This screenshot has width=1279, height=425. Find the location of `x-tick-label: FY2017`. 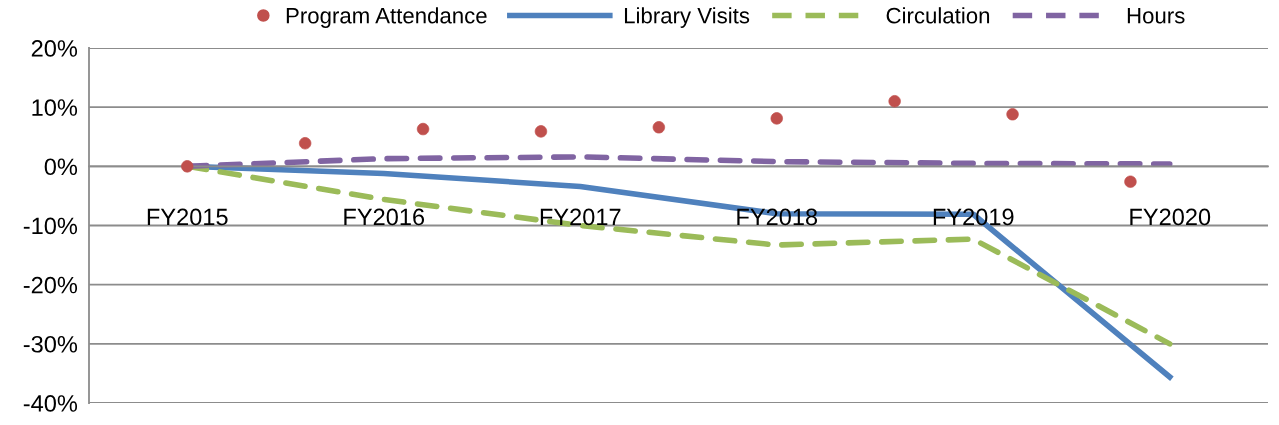

x-tick-label: FY2017 is located at coordinates (580, 217).